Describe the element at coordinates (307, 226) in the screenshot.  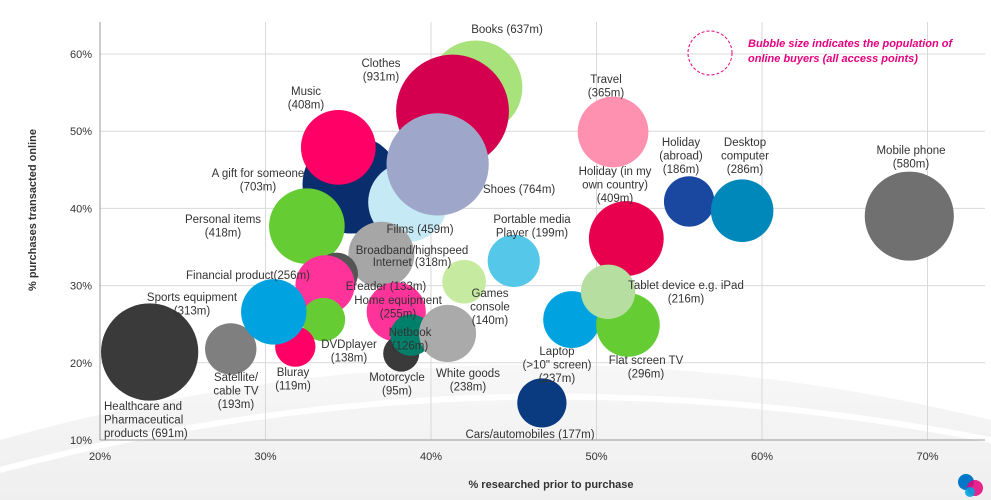
I see `bubble-personal-items` at that location.